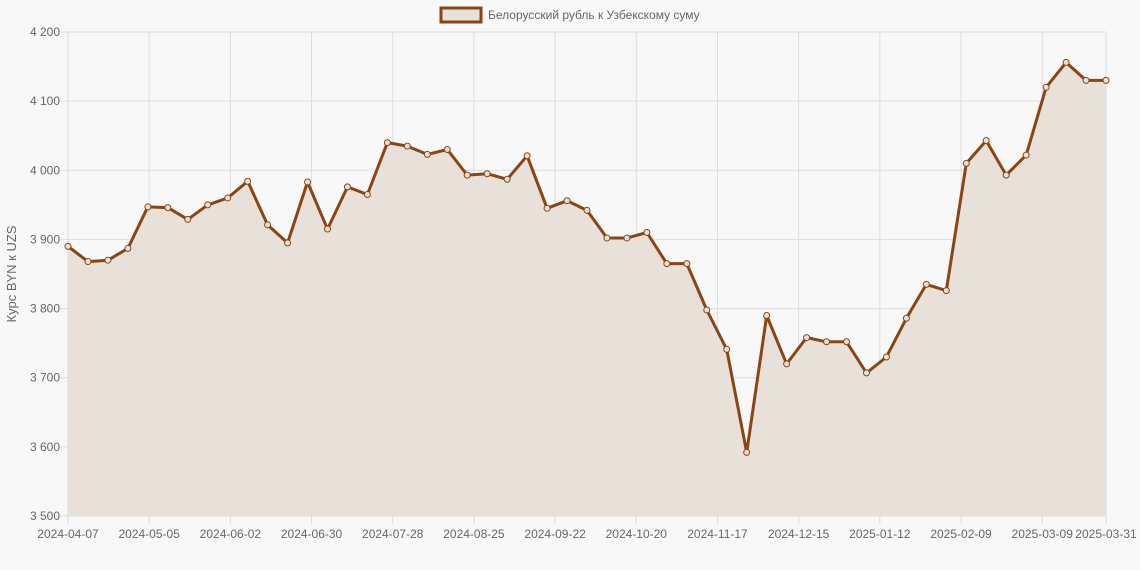  I want to click on y-tick-label: 3 800, so click(45, 309).